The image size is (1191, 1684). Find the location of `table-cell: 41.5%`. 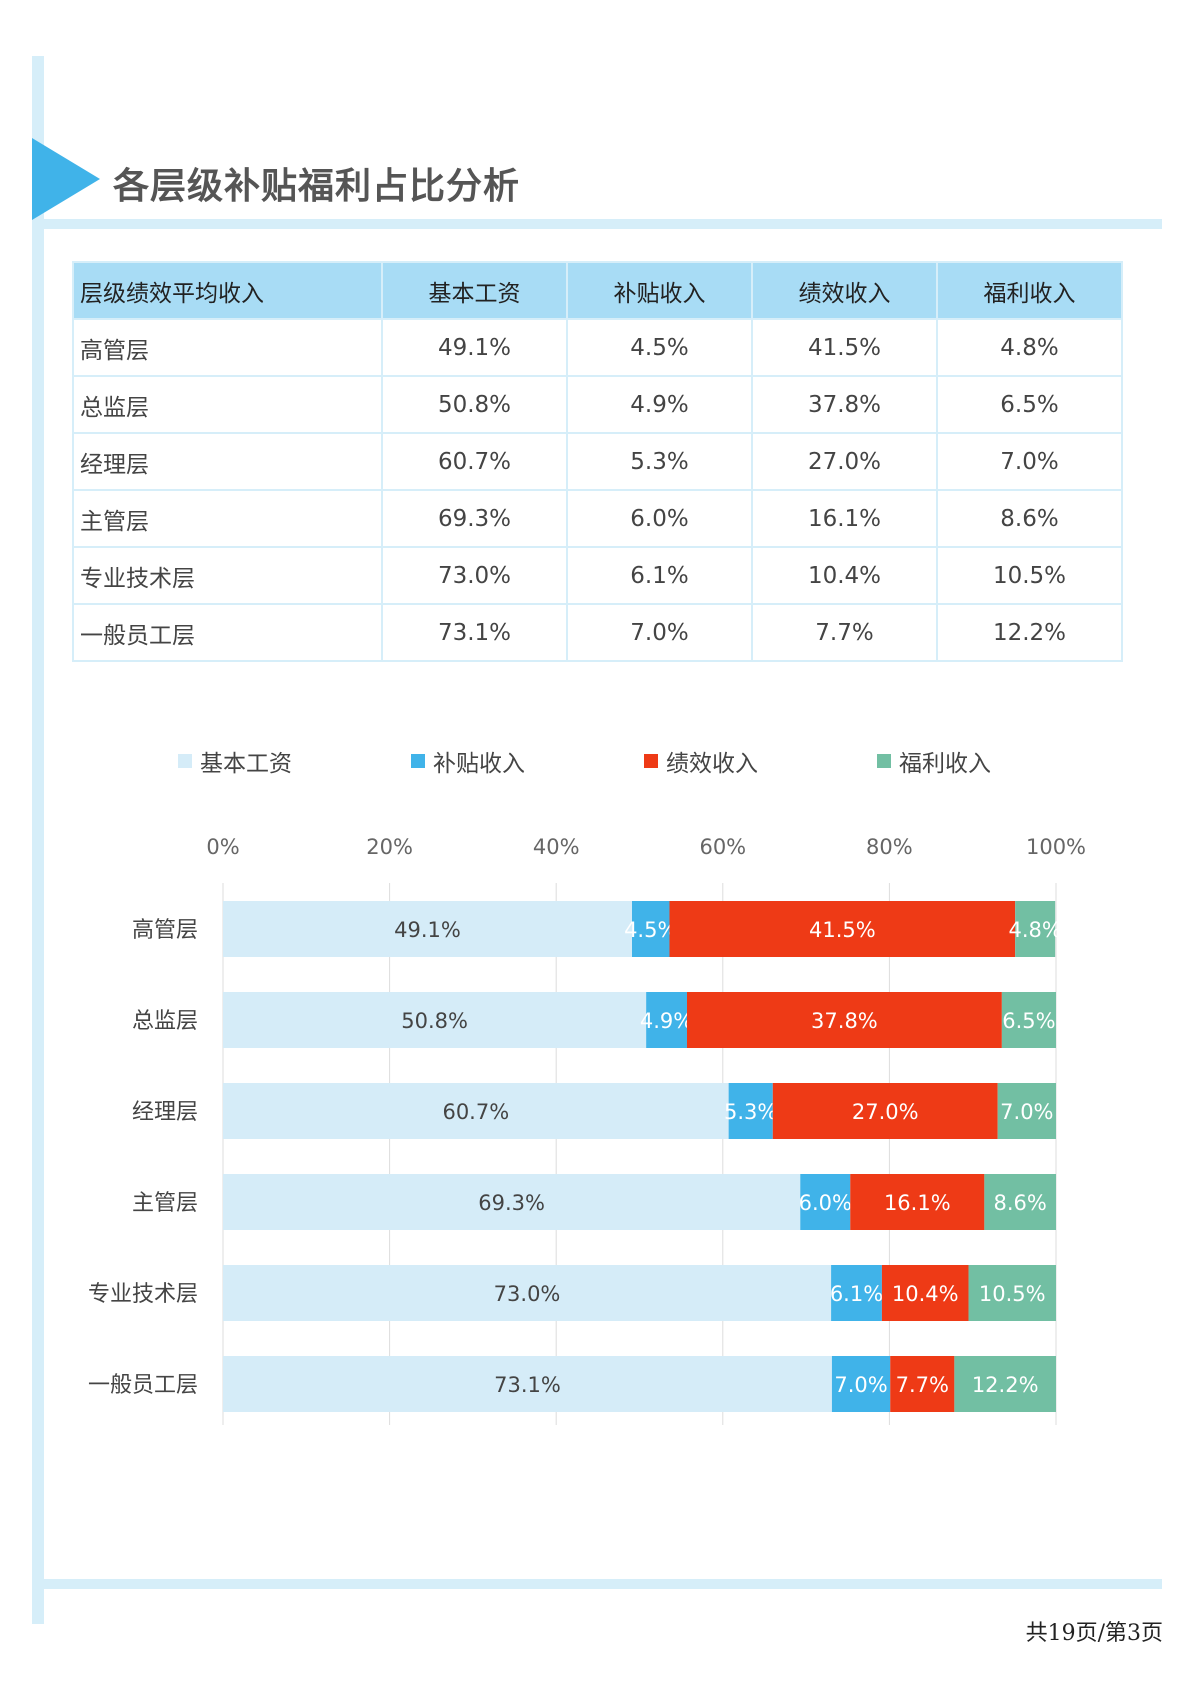

table-cell: 41.5% is located at coordinates (844, 347).